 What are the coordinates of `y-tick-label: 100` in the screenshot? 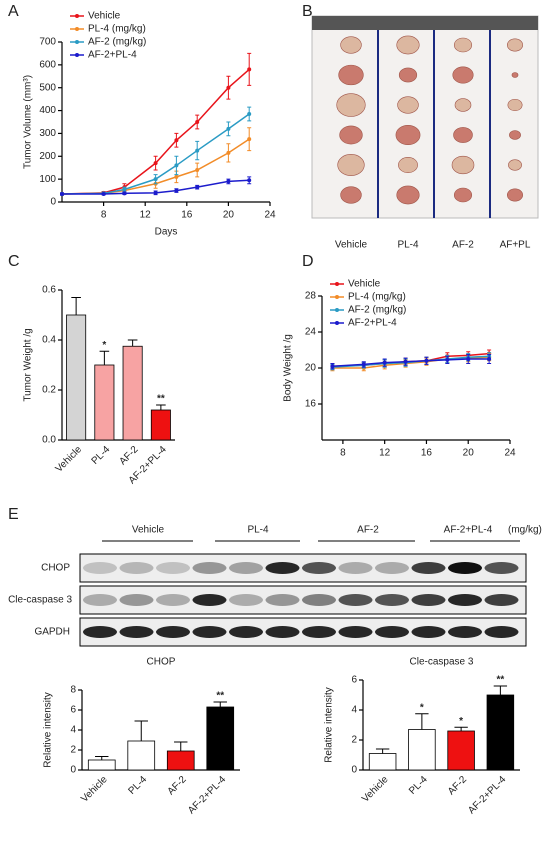 It's located at (47, 179).